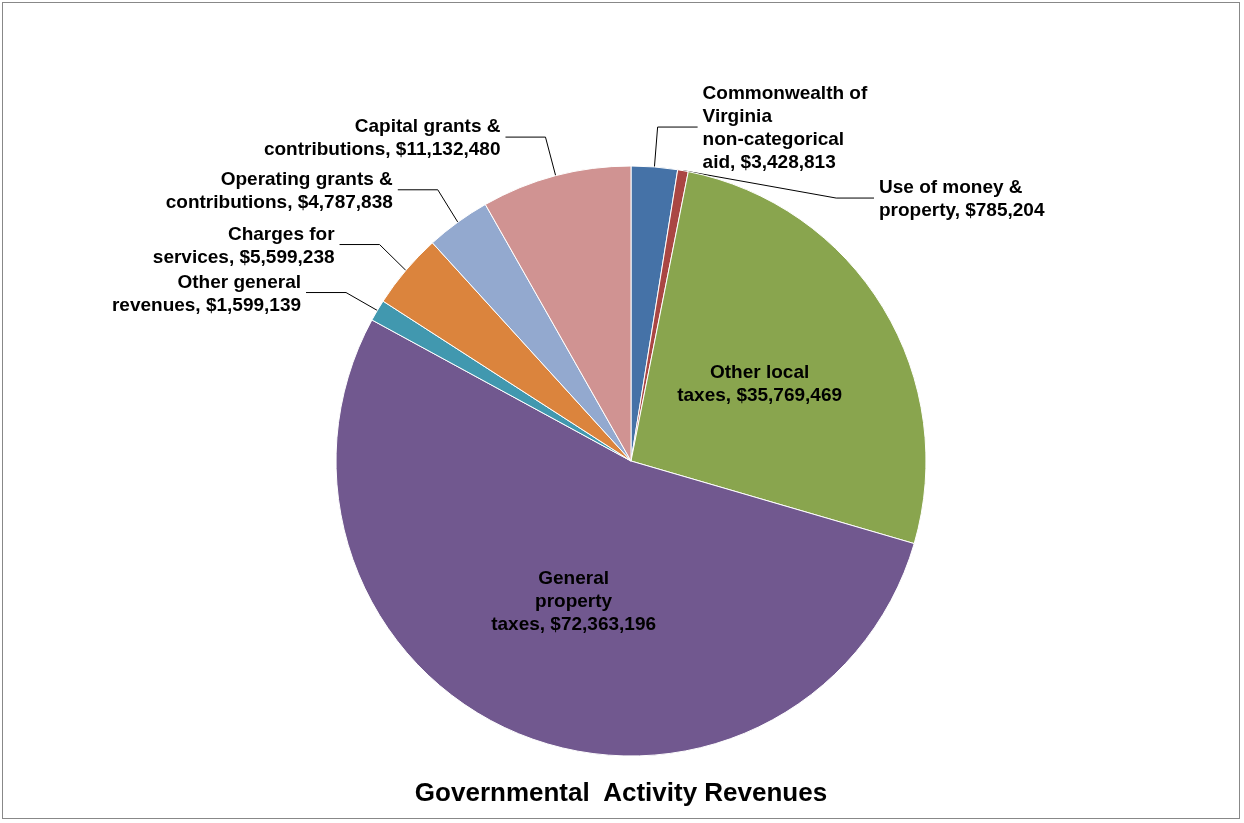 Image resolution: width=1244 pixels, height=823 pixels. Describe the element at coordinates (382, 137) in the screenshot. I see `slice-label: Capital grants & contributions, $11,132,480` at that location.